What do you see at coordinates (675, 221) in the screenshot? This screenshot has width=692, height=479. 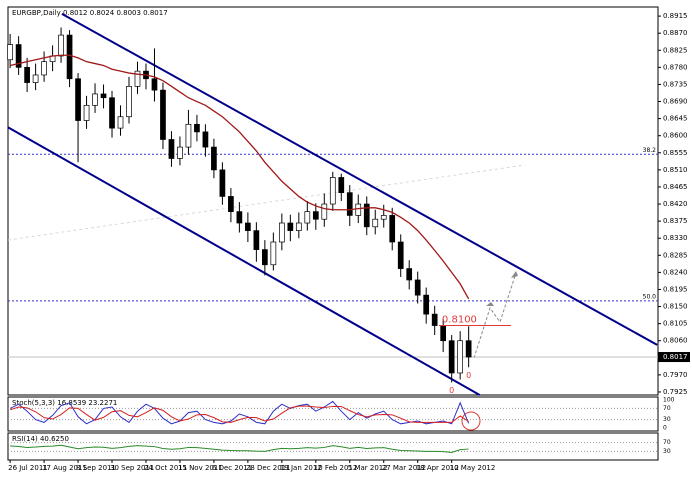 I see `y-tick-label: 0.8375` at bounding box center [675, 221].